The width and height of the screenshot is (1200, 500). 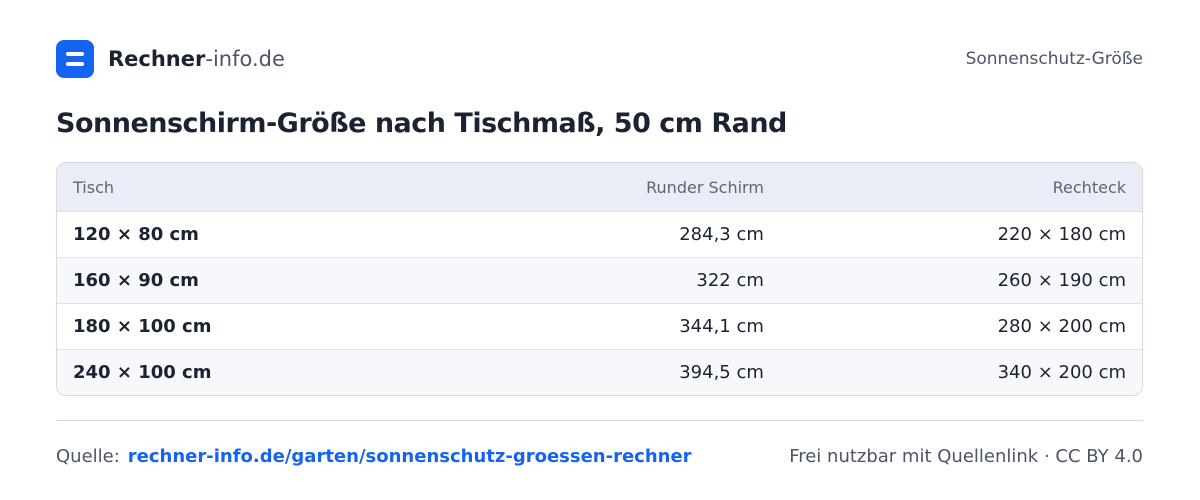 I want to click on table-cell: 160 × 90 cm, so click(x=249, y=280).